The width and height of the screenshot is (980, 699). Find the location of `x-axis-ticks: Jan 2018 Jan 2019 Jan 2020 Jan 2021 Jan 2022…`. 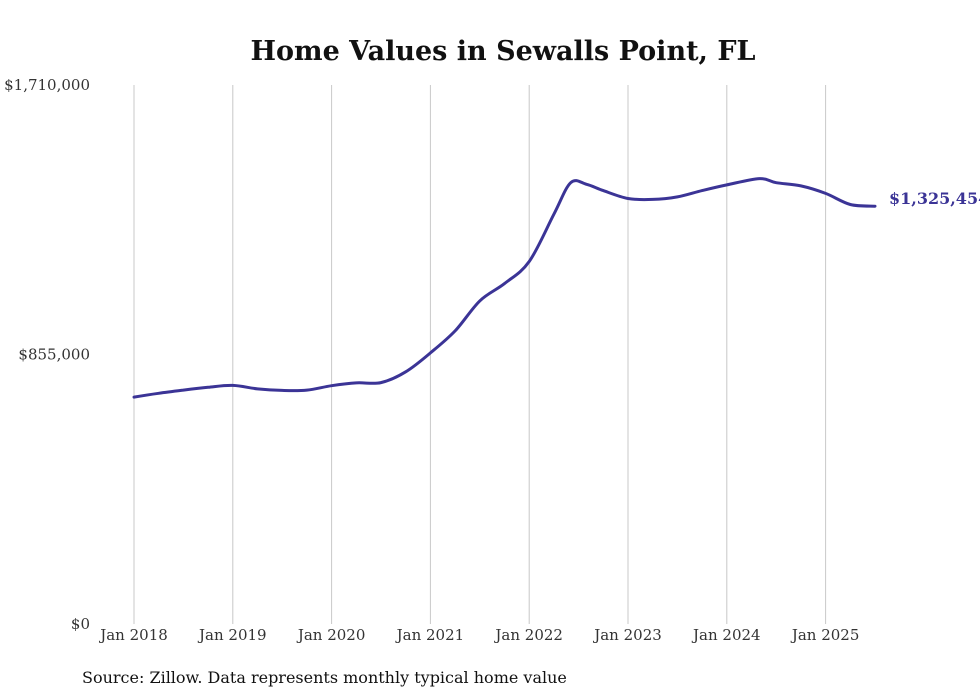

x-axis-ticks: Jan 2018 Jan 2019 Jan 2020 Jan 2021 Jan 2022… is located at coordinates (478, 635).